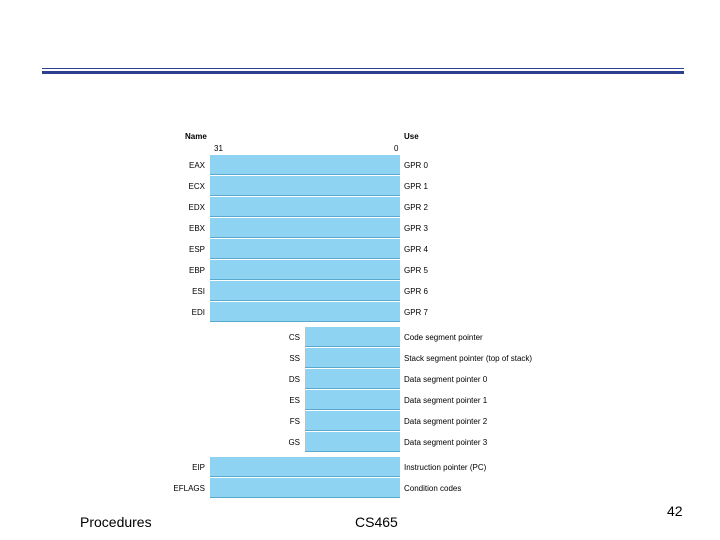 The width and height of the screenshot is (720, 540). Describe the element at coordinates (305, 186) in the screenshot. I see `register-box-ecx` at that location.